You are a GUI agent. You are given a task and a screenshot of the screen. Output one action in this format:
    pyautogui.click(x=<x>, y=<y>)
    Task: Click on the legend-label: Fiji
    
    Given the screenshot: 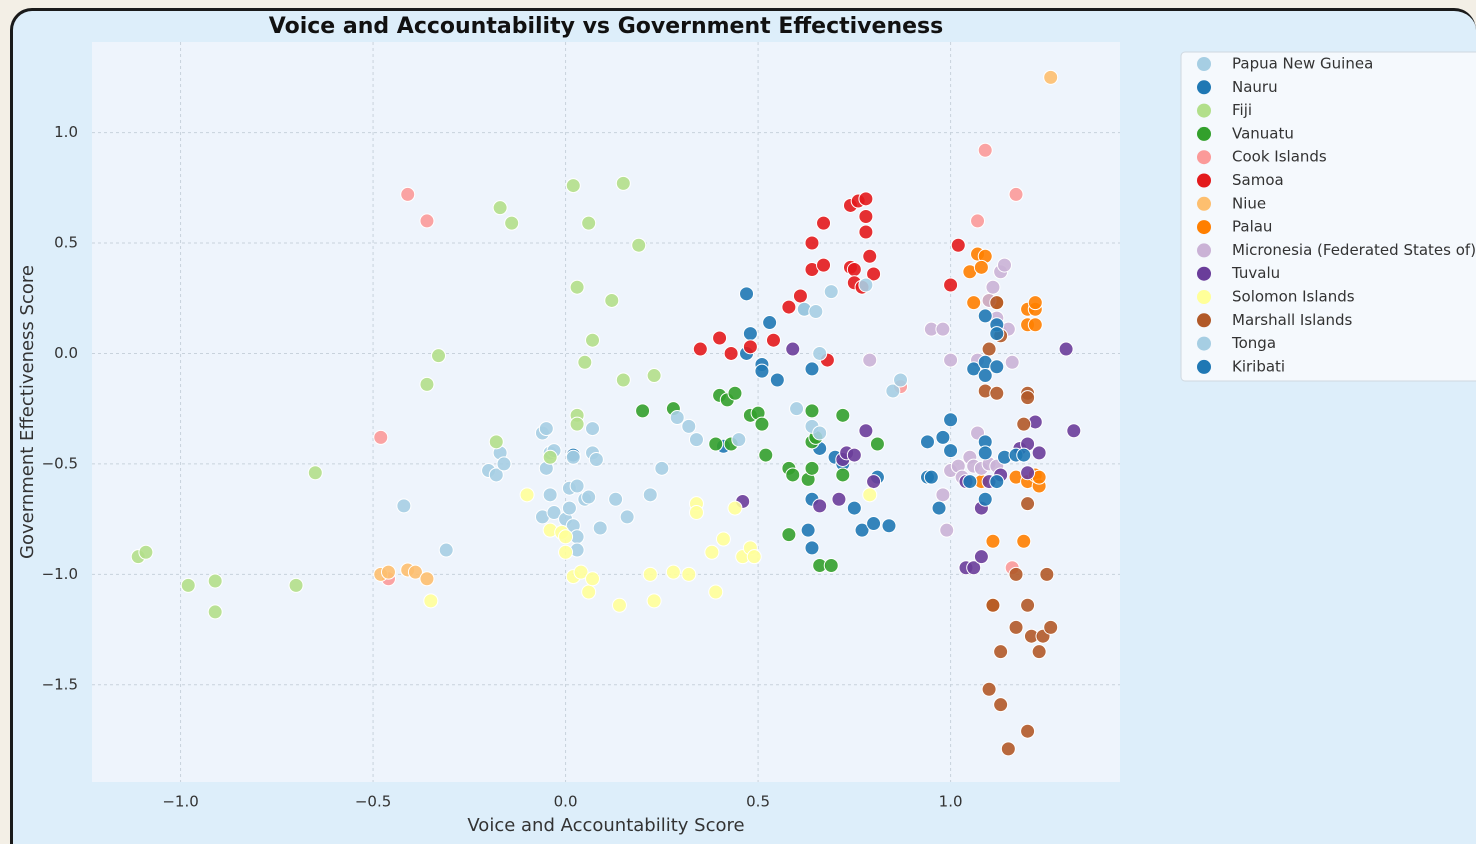 What is the action you would take?
    pyautogui.click(x=1242, y=110)
    